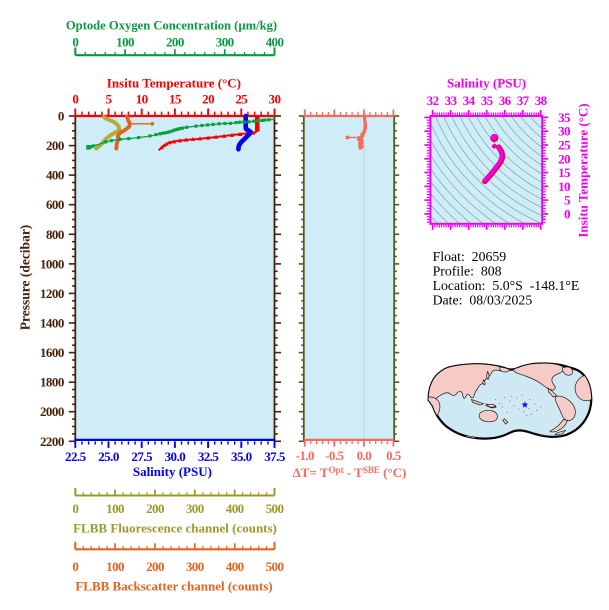 This screenshot has height=610, width=609. What do you see at coordinates (364, 455) in the screenshot?
I see `svg-text: 0.0` at bounding box center [364, 455].